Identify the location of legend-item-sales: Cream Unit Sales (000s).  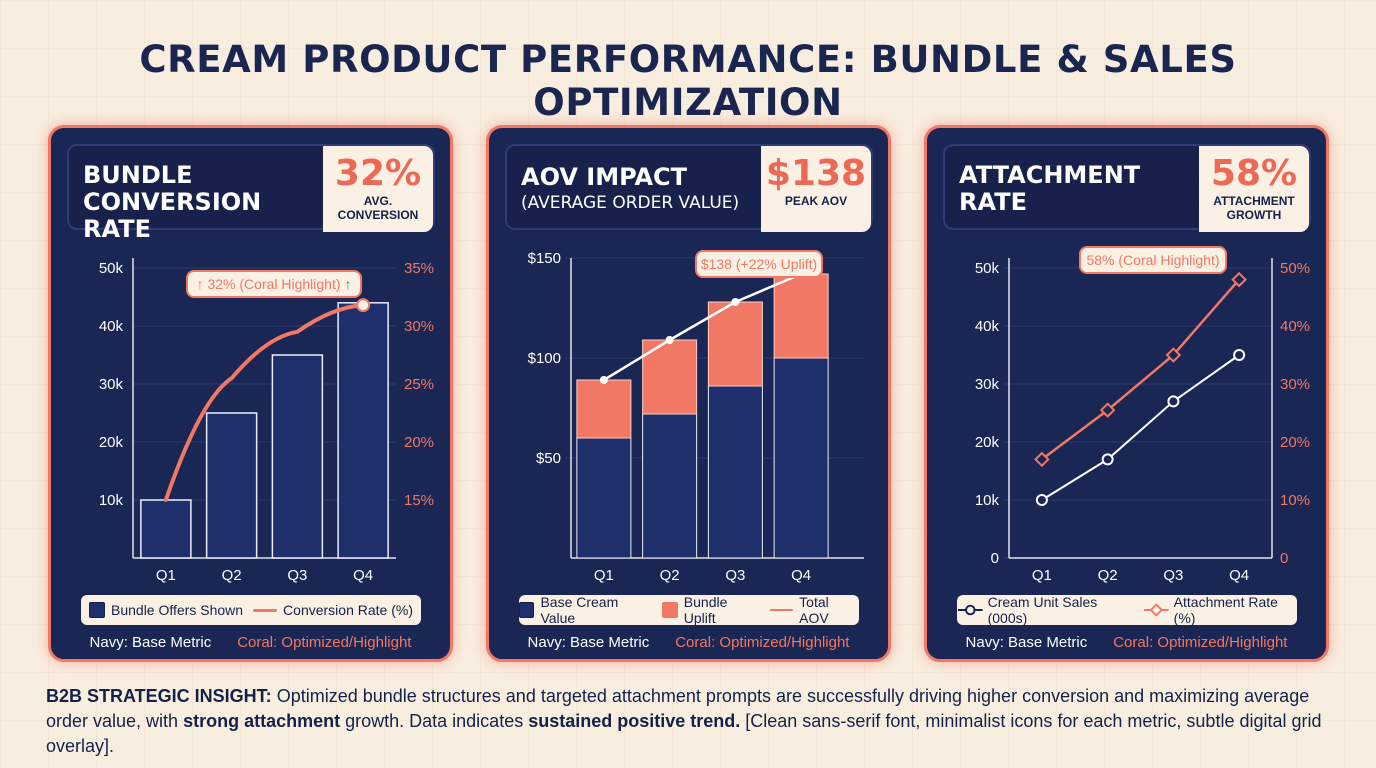
(1045, 610).